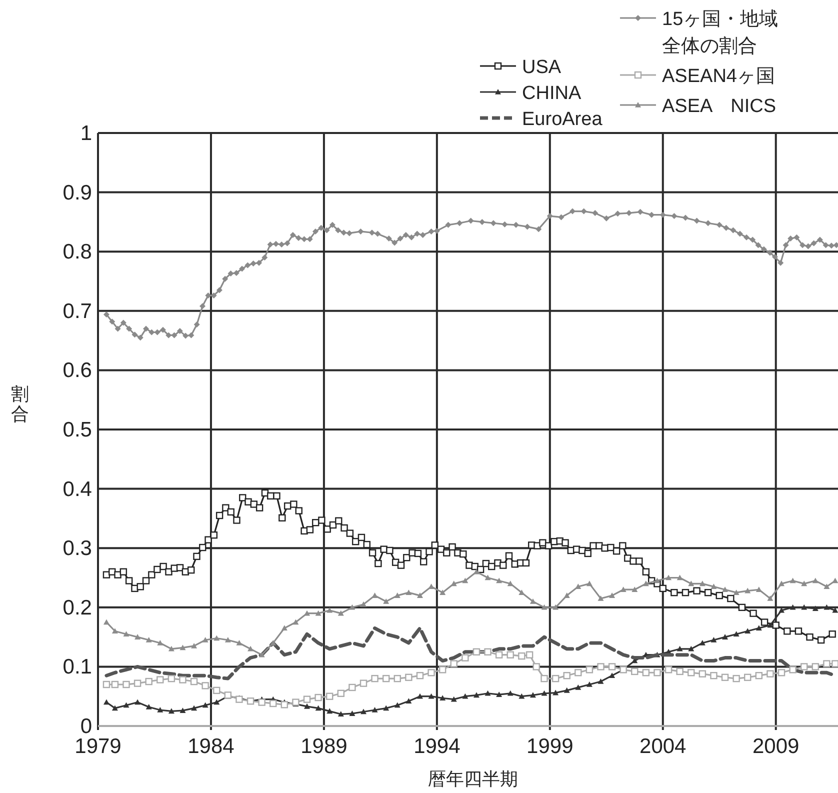 The image size is (838, 793). Describe the element at coordinates (77, 252) in the screenshot. I see `y-tick-label: 0.8` at that location.